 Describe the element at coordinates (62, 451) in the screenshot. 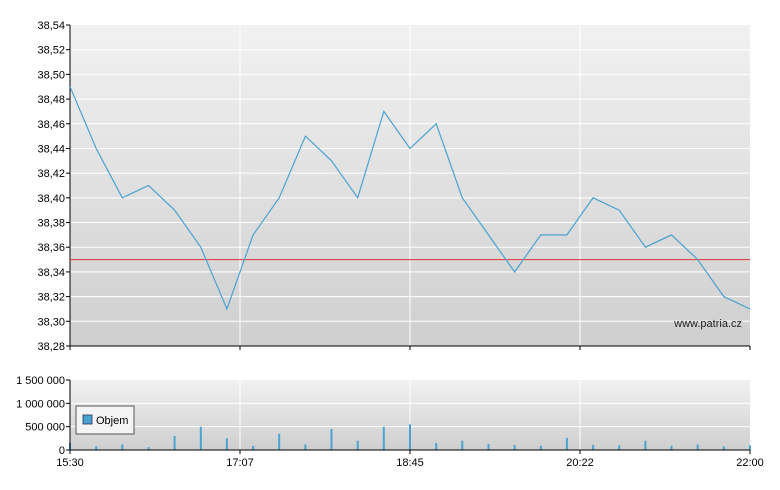

I see `volume-y-tick-label: 0` at that location.